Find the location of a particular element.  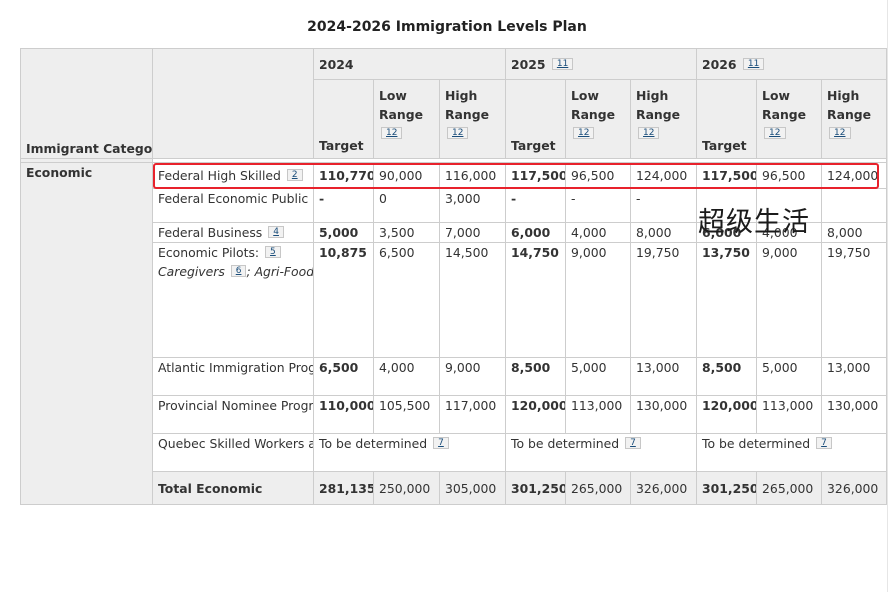

value-cell: 110,000 is located at coordinates (343, 414).